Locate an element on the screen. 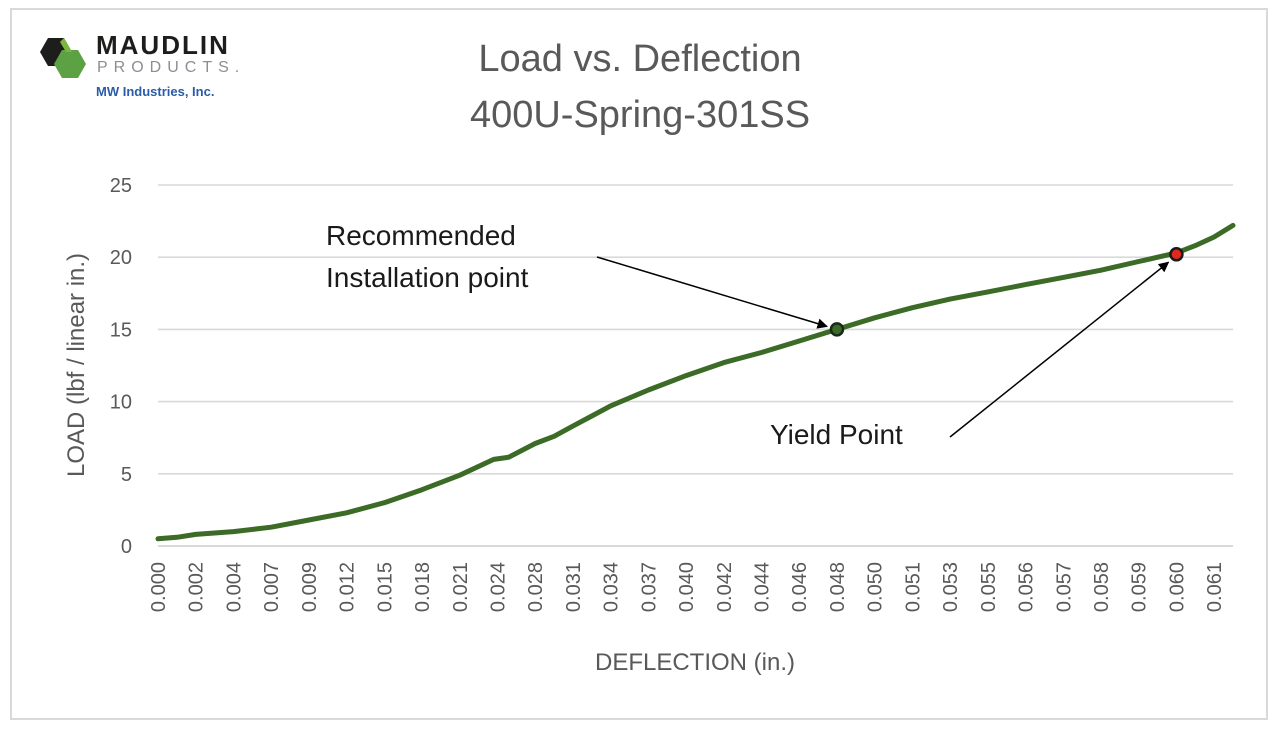 This screenshot has width=1280, height=731. x-tick-label: 0.031 is located at coordinates (574, 587).